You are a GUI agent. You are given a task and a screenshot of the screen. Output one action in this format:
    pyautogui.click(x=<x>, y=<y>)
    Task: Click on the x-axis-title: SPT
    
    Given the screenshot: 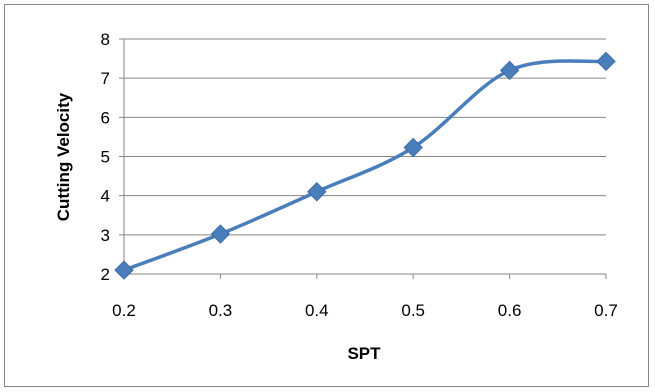 What is the action you would take?
    pyautogui.click(x=364, y=353)
    